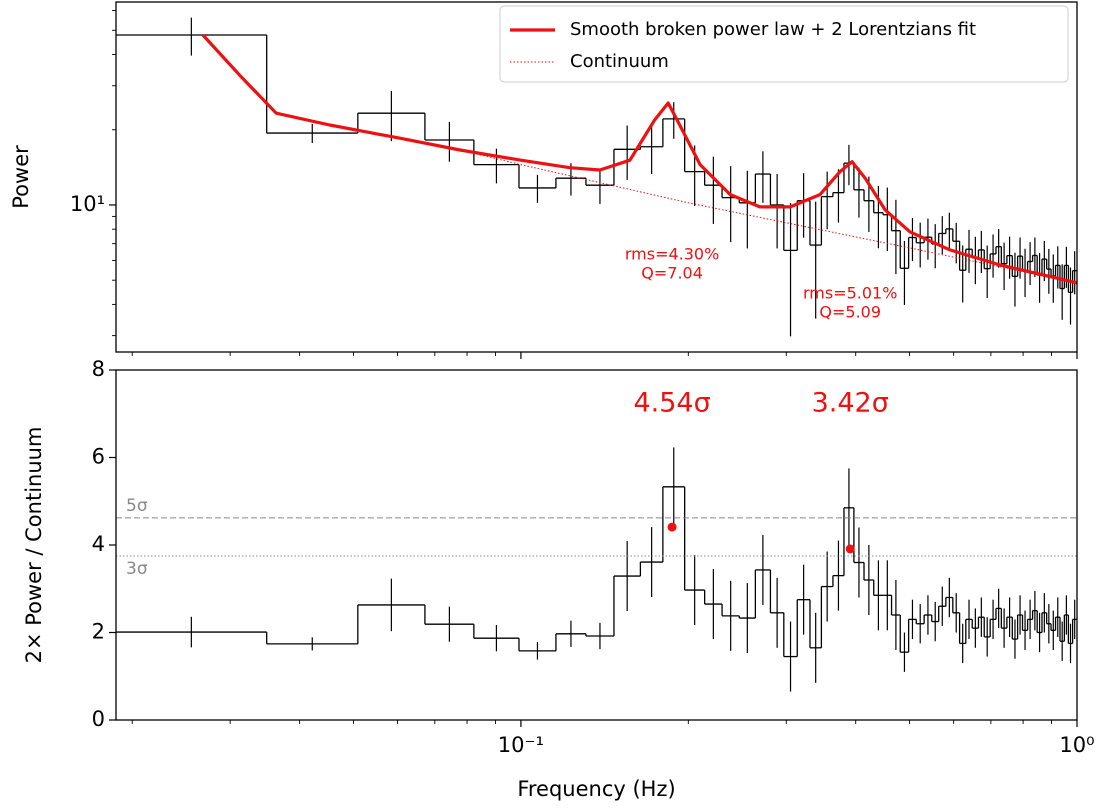  What do you see at coordinates (784, 44) in the screenshot?
I see `legend-box` at bounding box center [784, 44].